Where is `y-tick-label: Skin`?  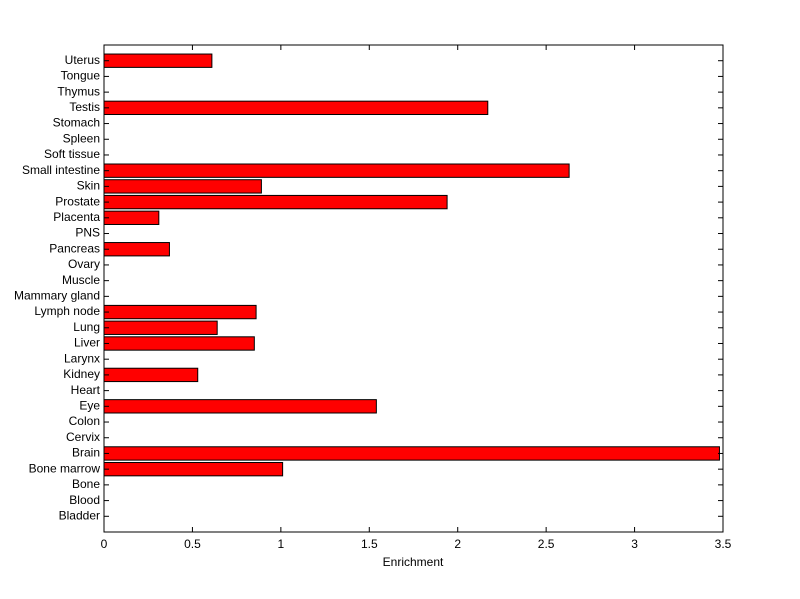 y-tick-label: Skin is located at coordinates (88, 186).